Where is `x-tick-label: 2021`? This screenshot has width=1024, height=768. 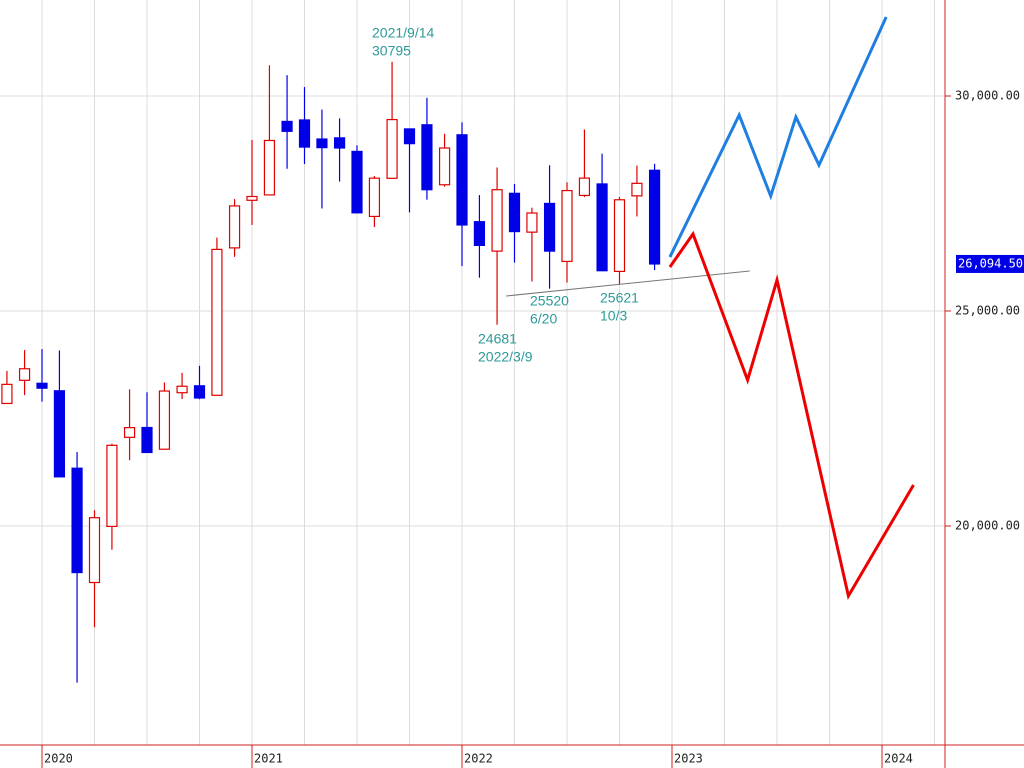
x-tick-label: 2021 is located at coordinates (268, 759).